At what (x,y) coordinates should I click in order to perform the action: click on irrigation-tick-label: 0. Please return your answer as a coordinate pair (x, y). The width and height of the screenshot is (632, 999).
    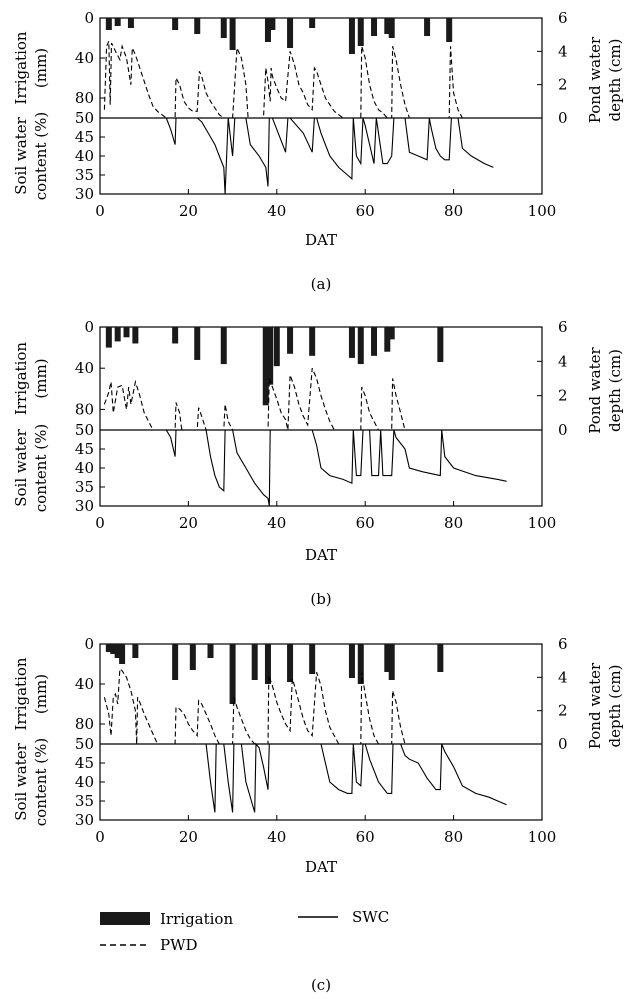
    Looking at the image, I should click on (89, 327).